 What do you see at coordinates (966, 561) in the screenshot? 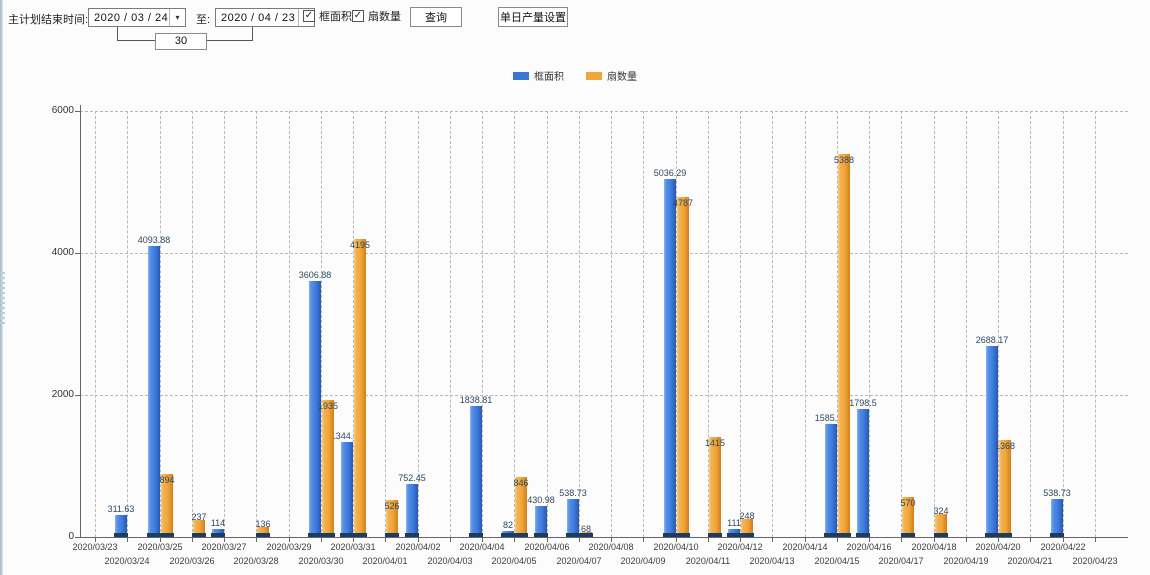
I see `x-axis-label: 2020/04/19` at bounding box center [966, 561].